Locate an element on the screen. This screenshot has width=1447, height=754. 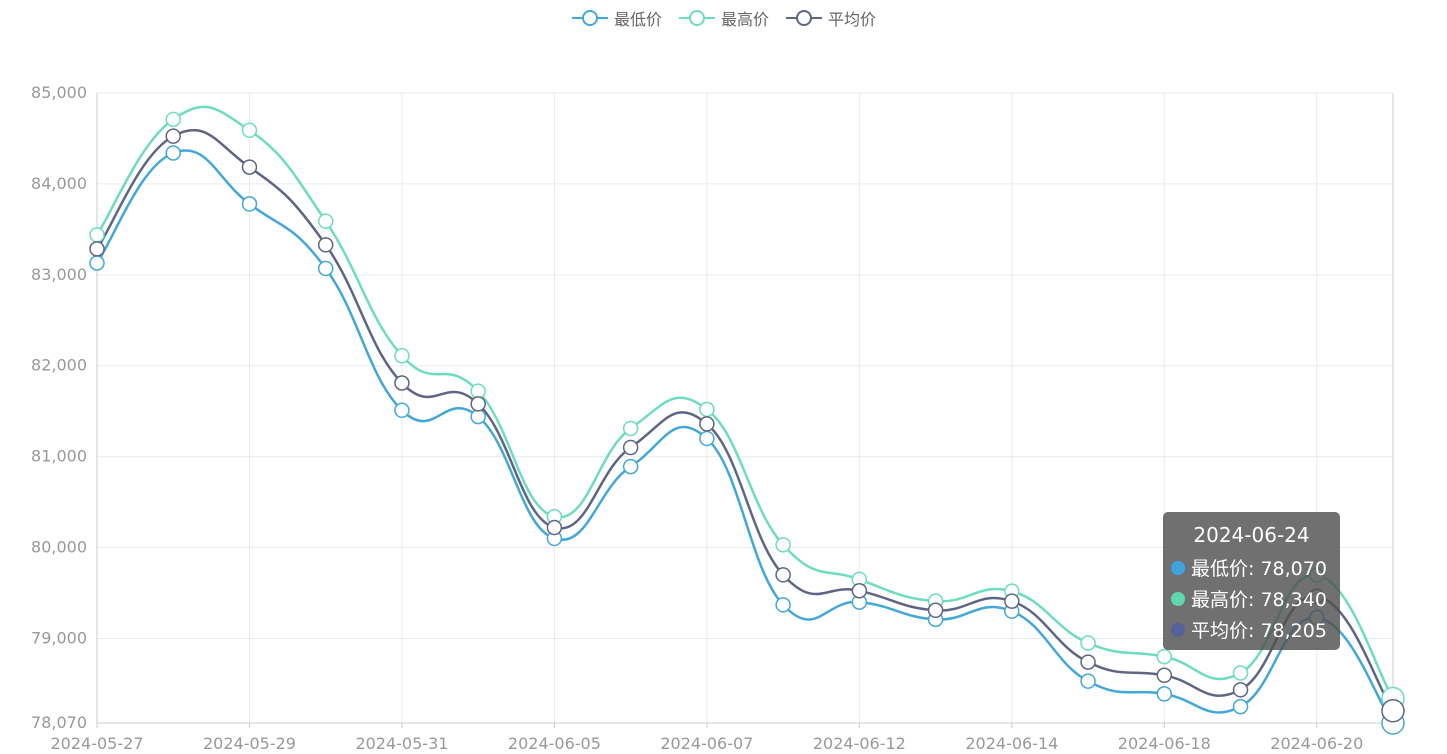
y-tick-label: 78,070 is located at coordinates (59, 722).